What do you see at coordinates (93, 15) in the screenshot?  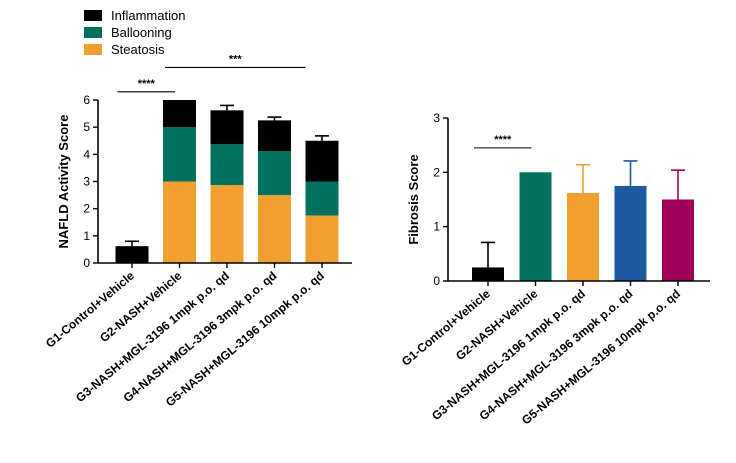 I see `legend-swatch-inflammation` at bounding box center [93, 15].